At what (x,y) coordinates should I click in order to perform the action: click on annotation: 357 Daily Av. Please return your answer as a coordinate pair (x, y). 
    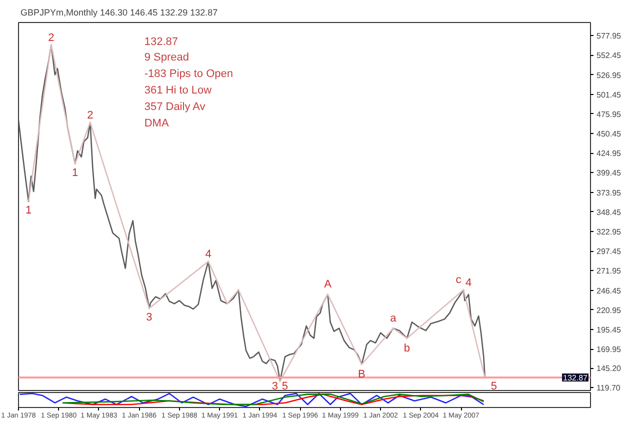
    Looking at the image, I should click on (175, 107).